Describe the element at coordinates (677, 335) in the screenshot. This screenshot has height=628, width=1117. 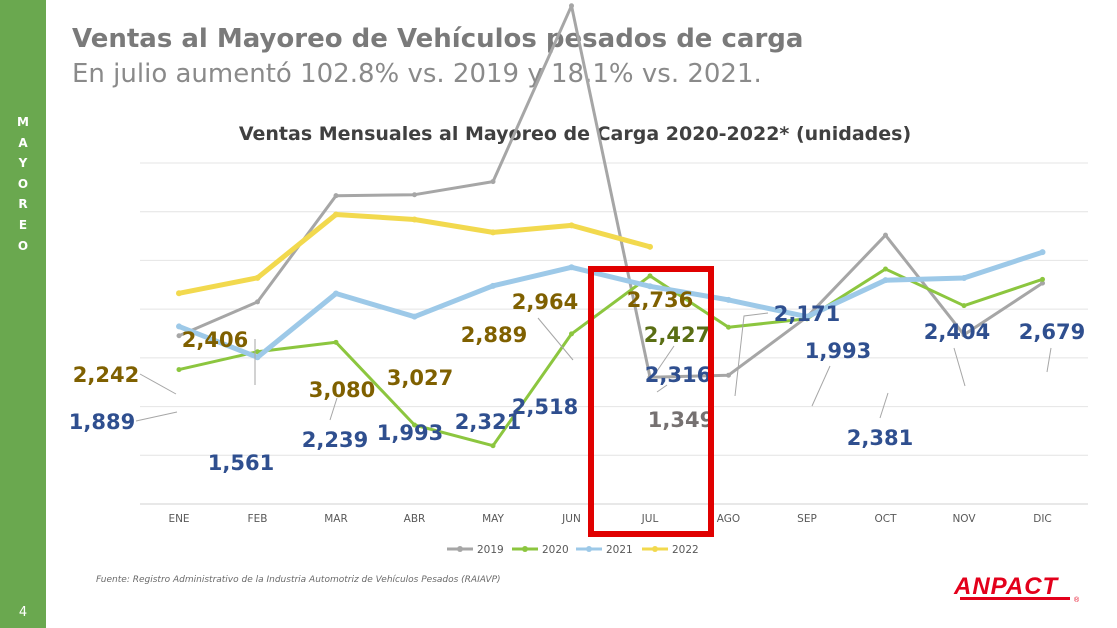
I see `data-label: 2,427` at that location.